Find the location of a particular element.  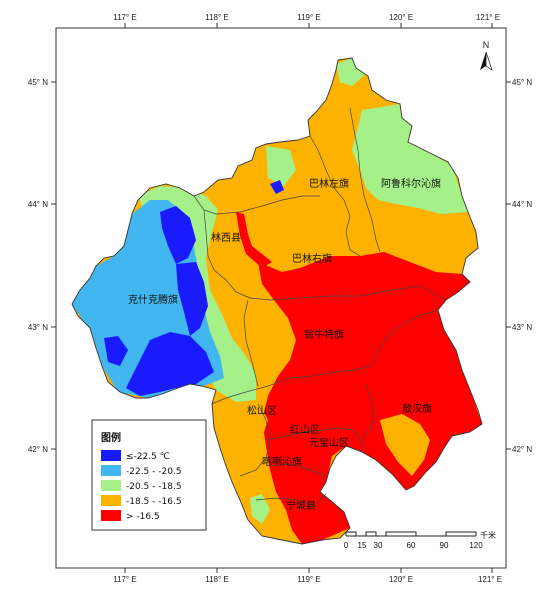

zone-class3-northeast is located at coordinates (410, 159).